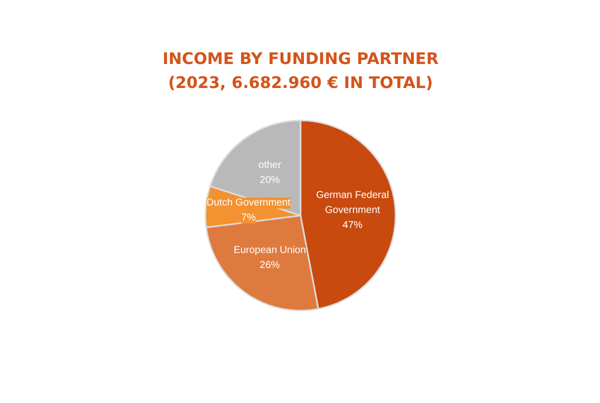 The height and width of the screenshot is (403, 600). What do you see at coordinates (300, 70) in the screenshot?
I see `chart-title: INCOME BY FUNDING PARTNER (2023, 6.682.960 € IN TOTAL)` at bounding box center [300, 70].